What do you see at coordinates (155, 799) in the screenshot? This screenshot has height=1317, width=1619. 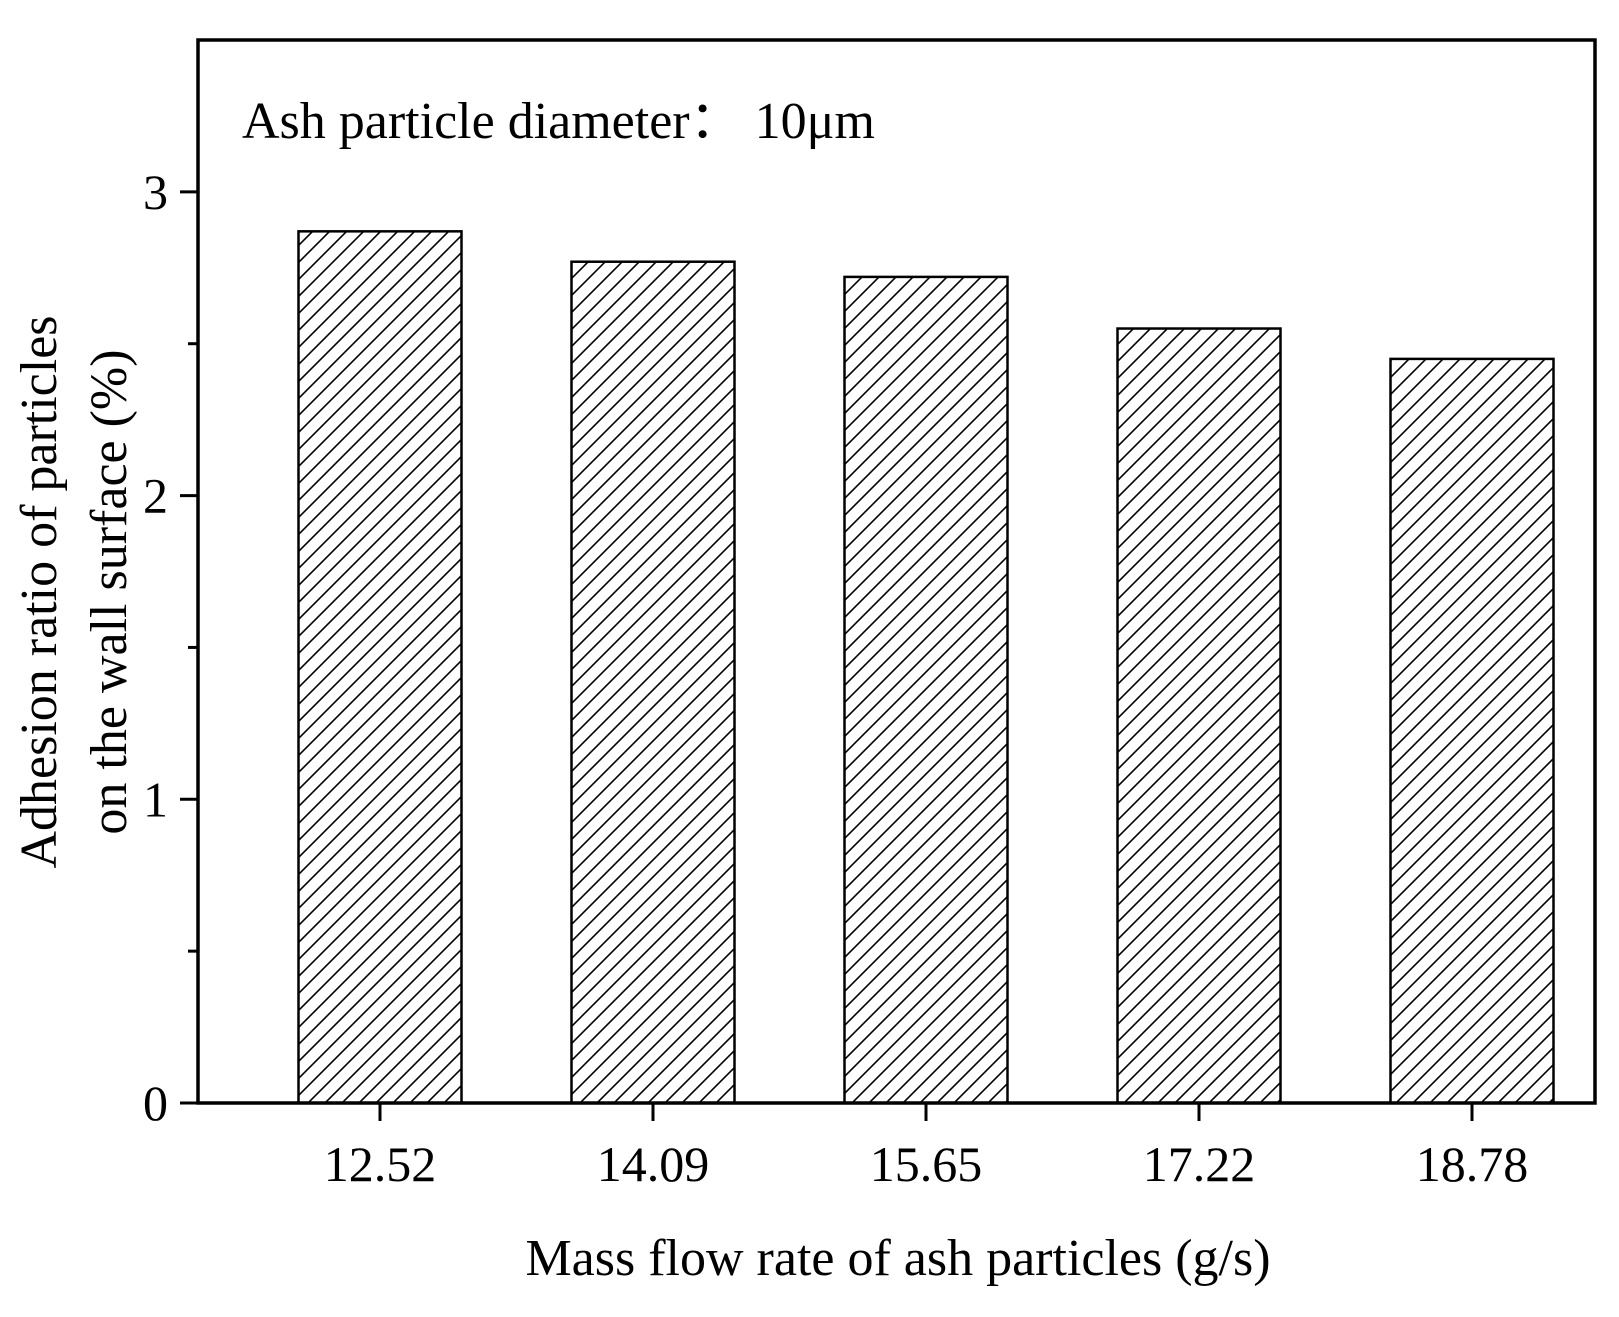 I see `y-tick-label: 1` at bounding box center [155, 799].